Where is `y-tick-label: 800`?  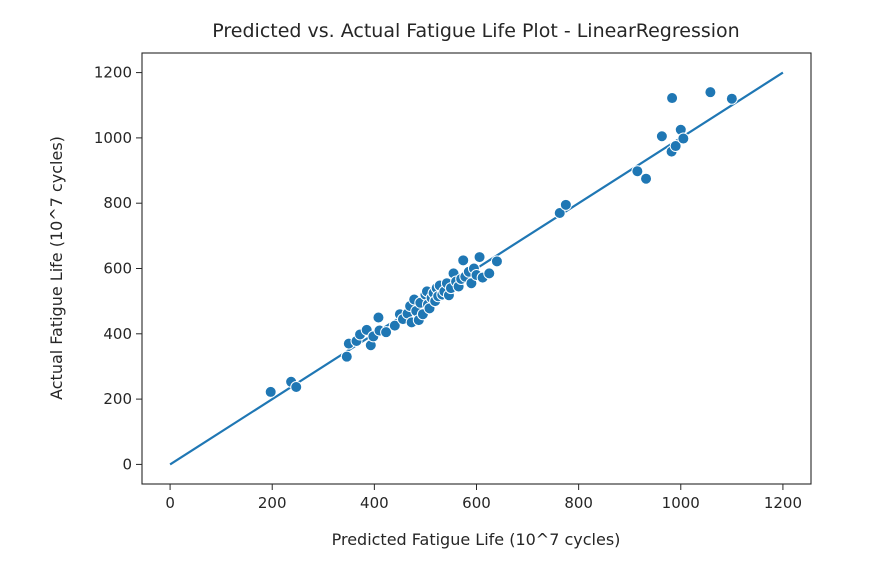 y-tick-label: 800 is located at coordinates (117, 203).